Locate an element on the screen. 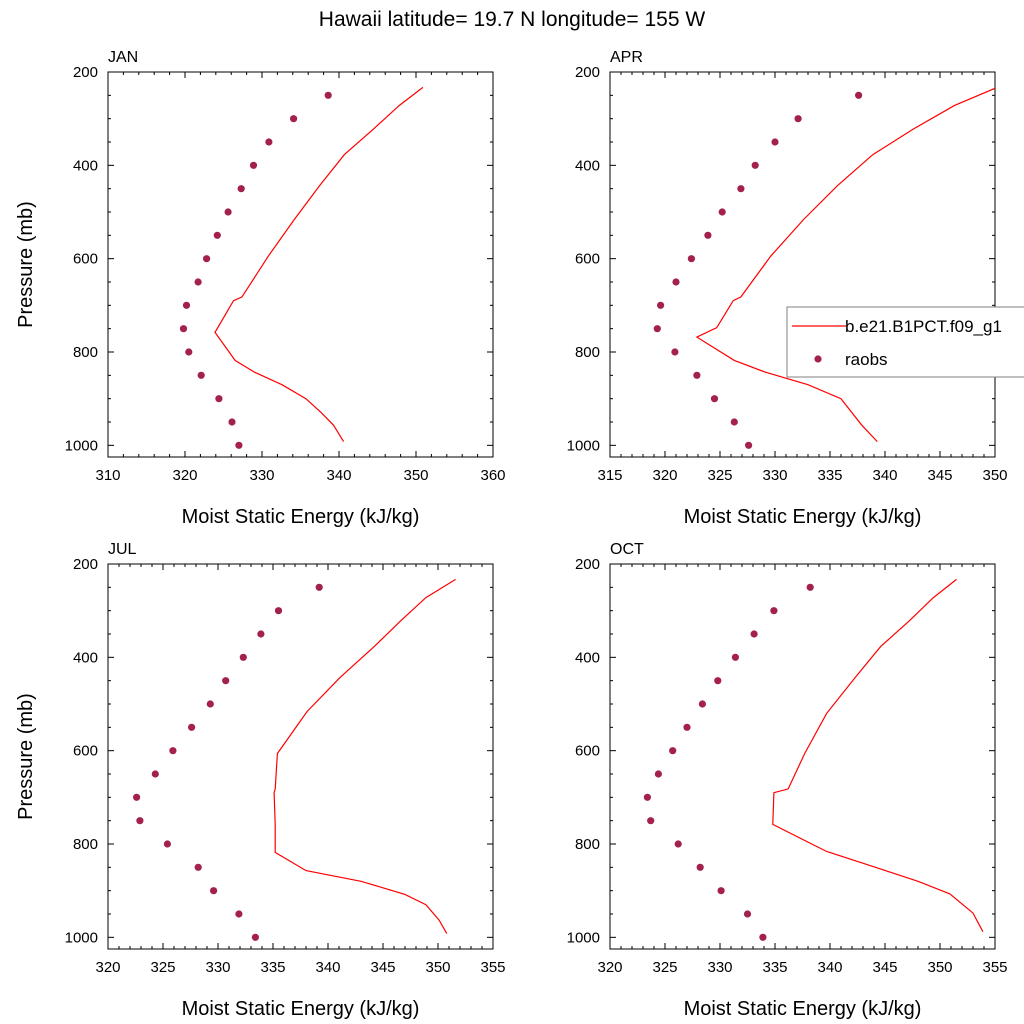 Image resolution: width=1024 pixels, height=1024 pixels. x-tick-label: 355 is located at coordinates (994, 967).